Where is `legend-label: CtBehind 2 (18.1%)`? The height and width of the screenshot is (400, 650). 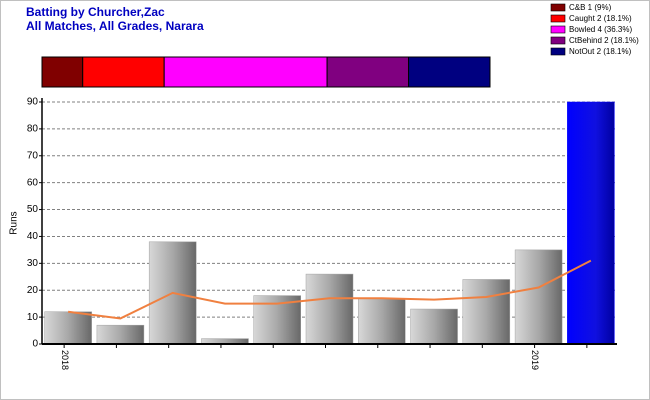
legend-label: CtBehind 2 (18.1%) is located at coordinates (604, 40).